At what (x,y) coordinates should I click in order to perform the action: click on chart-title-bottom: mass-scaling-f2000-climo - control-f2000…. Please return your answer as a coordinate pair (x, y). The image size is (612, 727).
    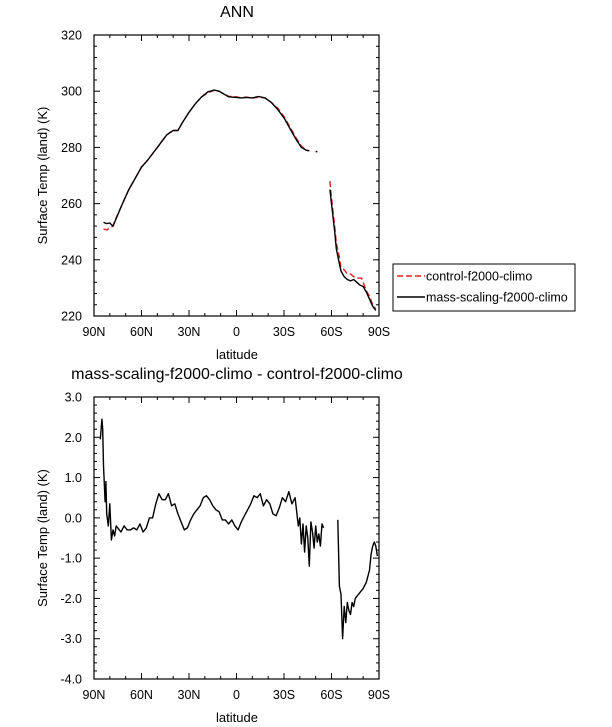
    Looking at the image, I should click on (237, 374).